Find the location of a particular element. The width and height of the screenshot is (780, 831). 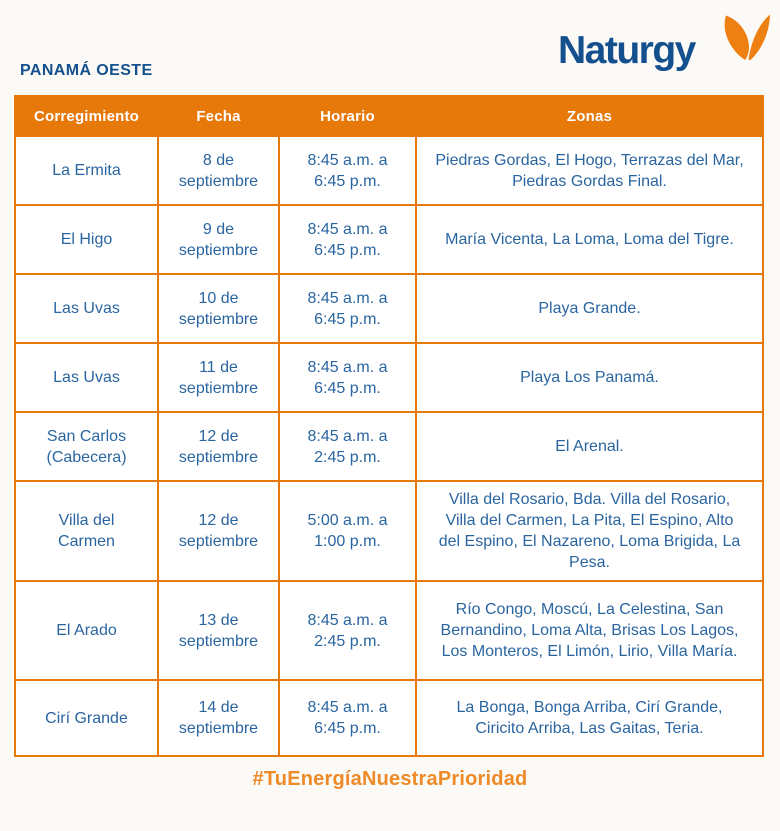

brand-logo: Naturgy is located at coordinates (664, 43).